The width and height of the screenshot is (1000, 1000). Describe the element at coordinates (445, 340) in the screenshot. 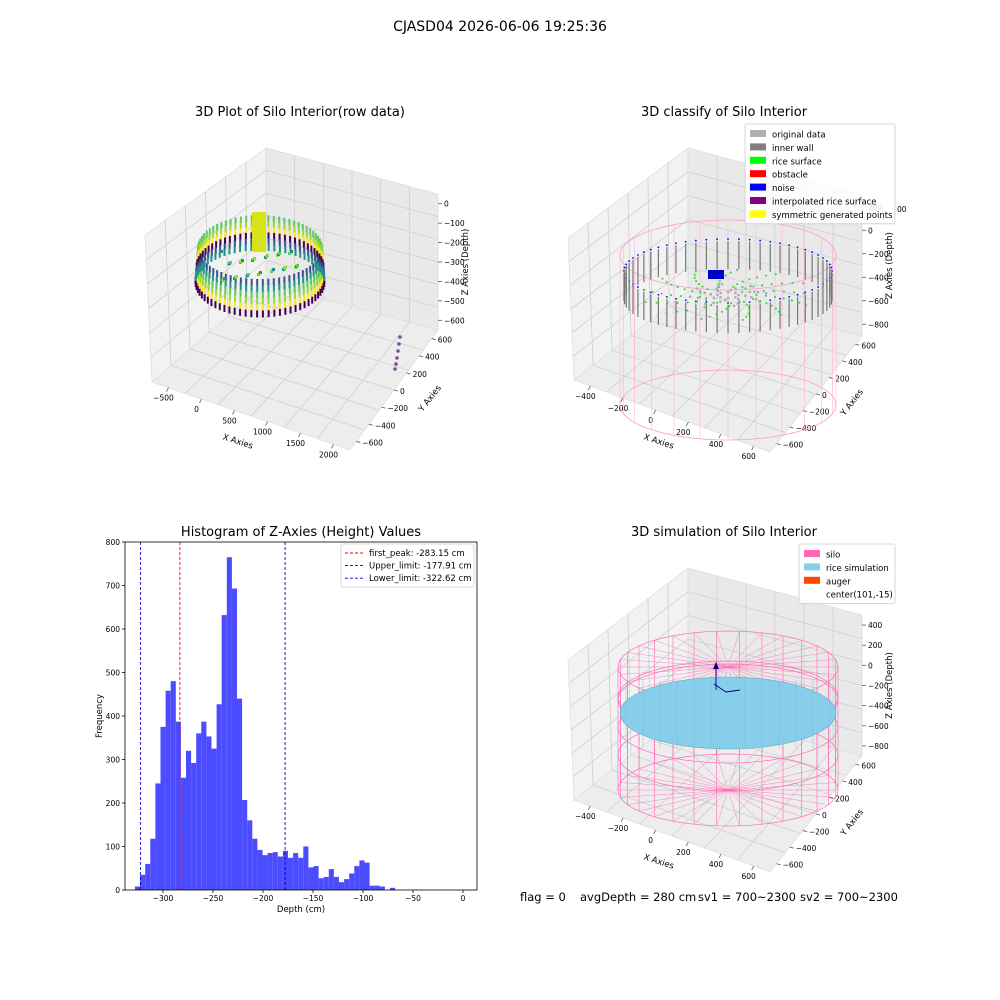

I see `raw-y-tick-label: 600` at that location.